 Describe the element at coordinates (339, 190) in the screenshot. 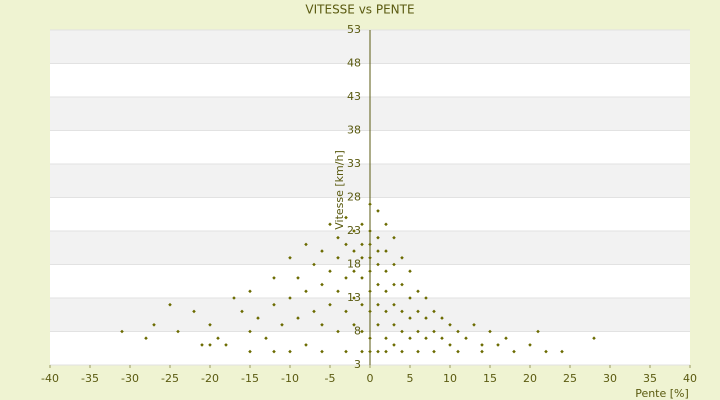

I see `y-axis-title: Vitesse [km/h]` at that location.